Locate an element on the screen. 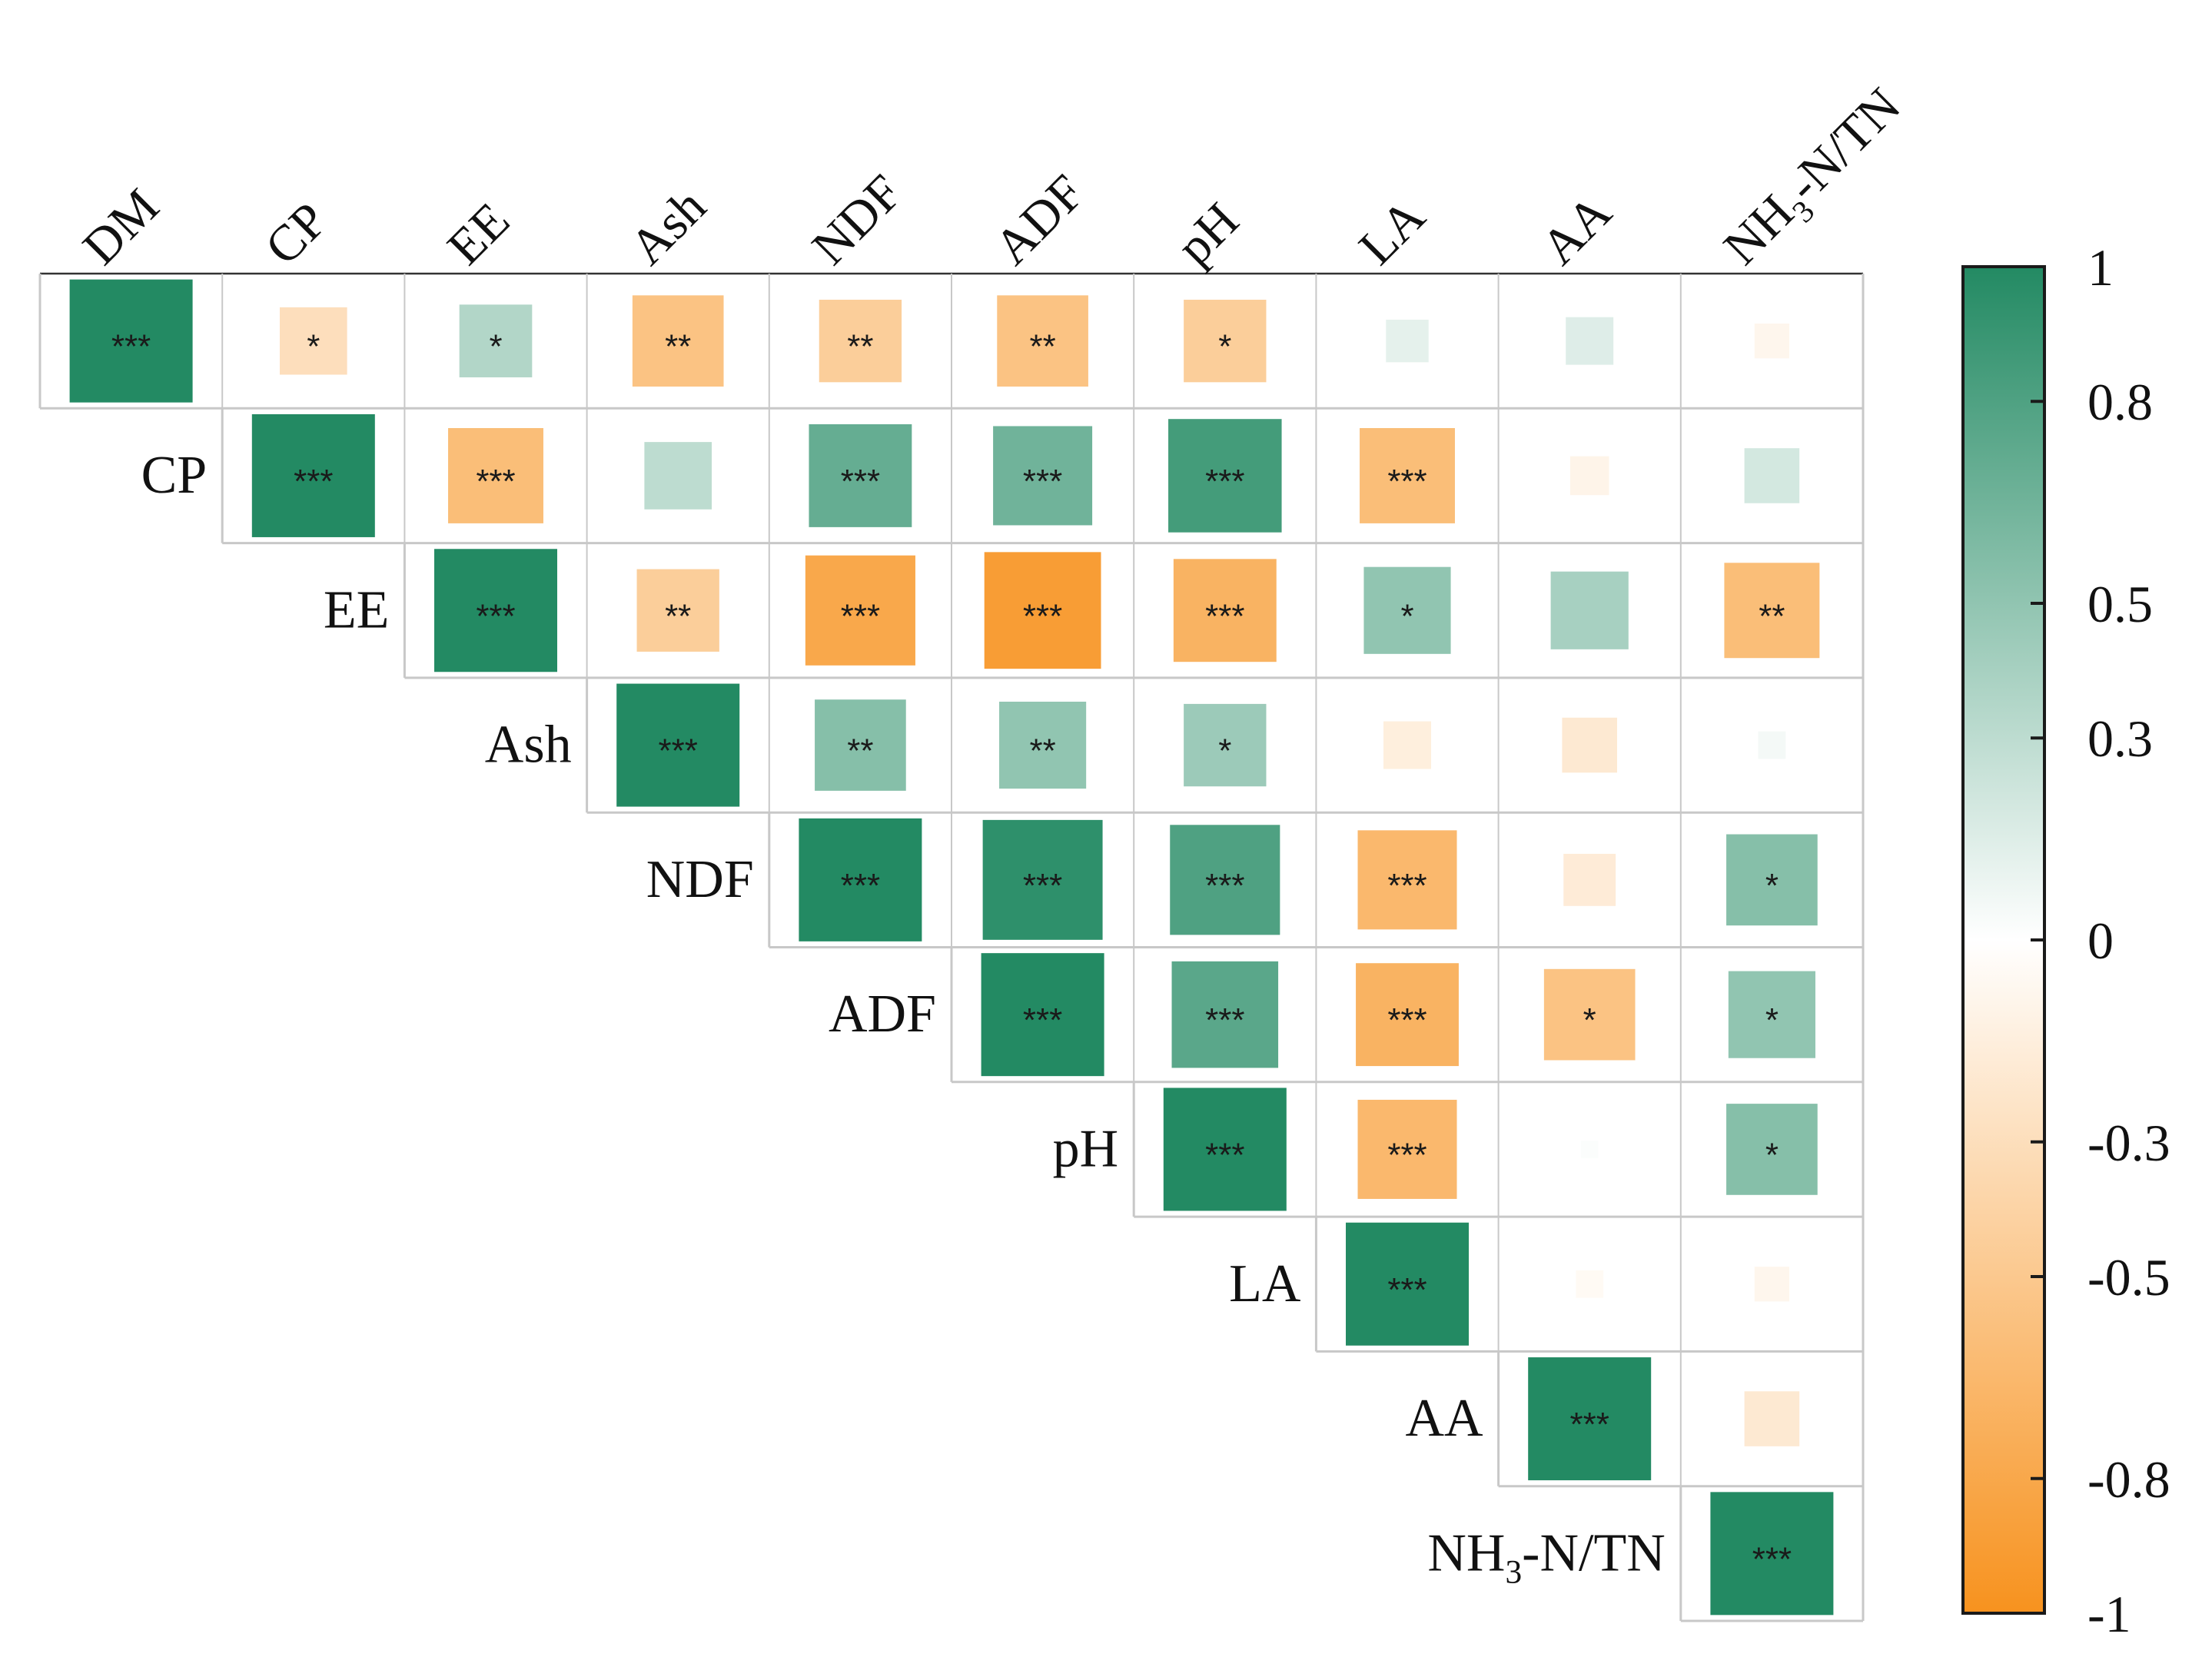  cell-Ash-NH3-N/TN is located at coordinates (1772, 745).